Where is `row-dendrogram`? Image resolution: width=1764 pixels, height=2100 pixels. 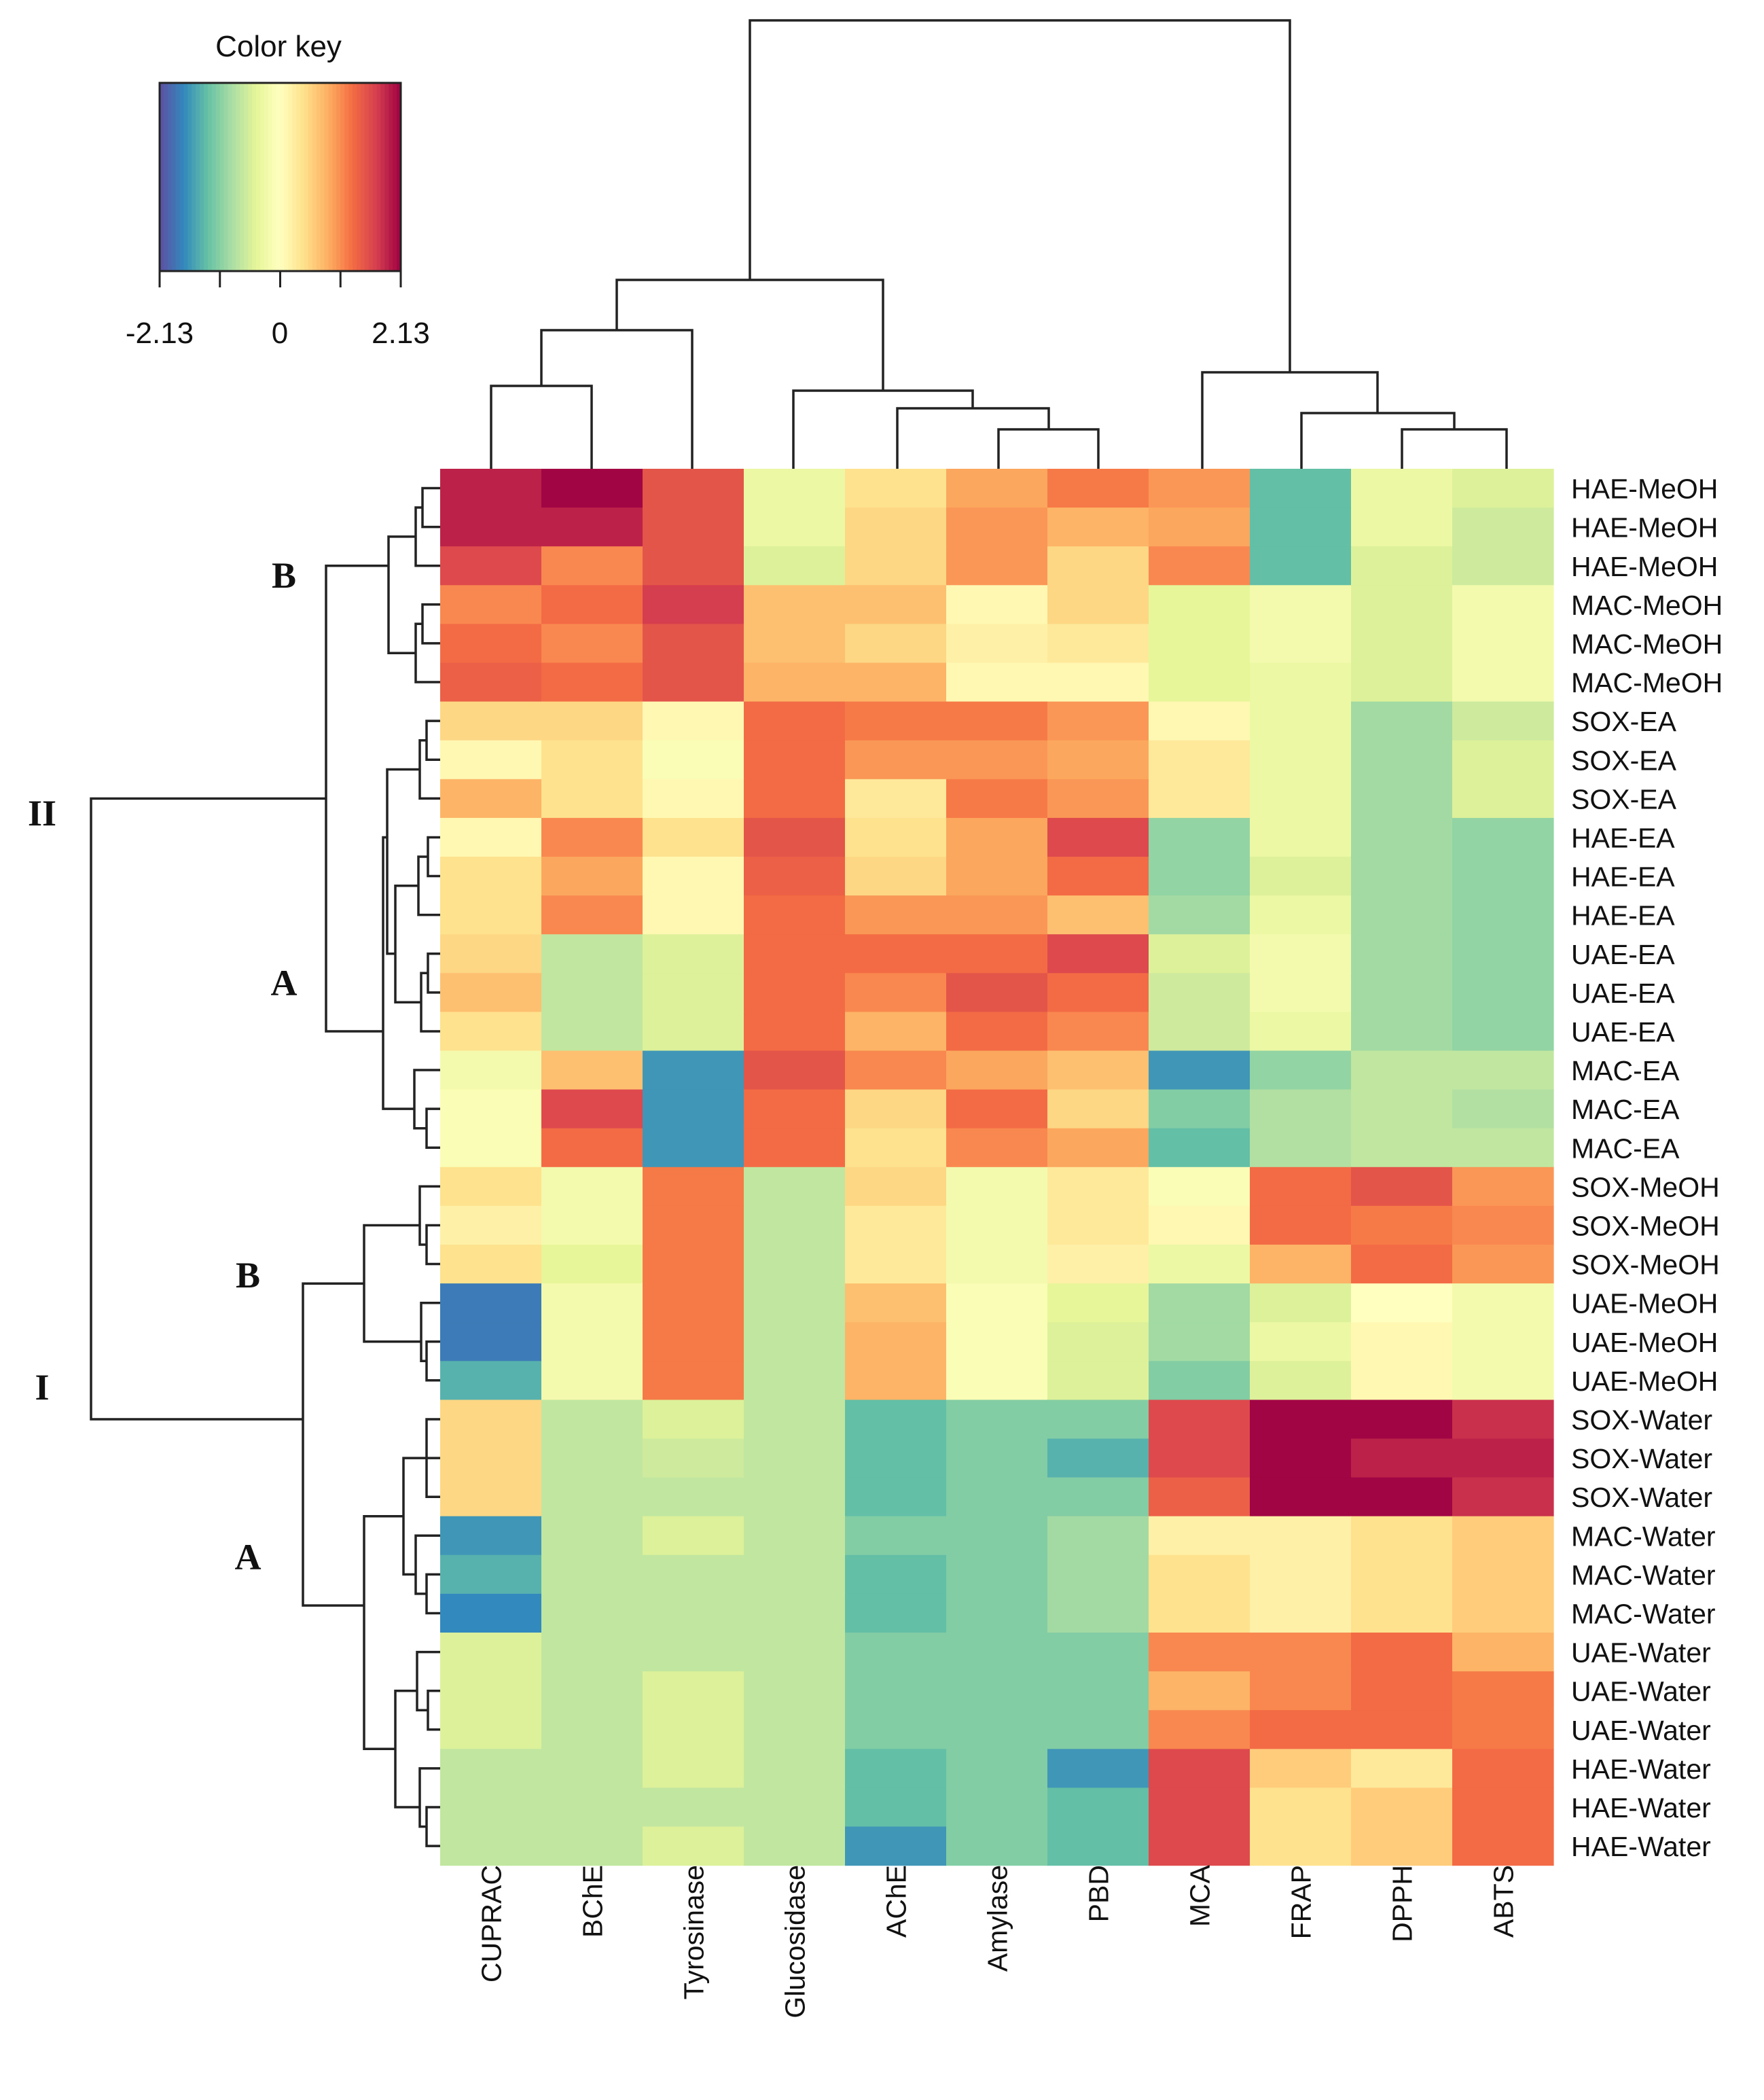
row-dendrogram is located at coordinates (265, 1166).